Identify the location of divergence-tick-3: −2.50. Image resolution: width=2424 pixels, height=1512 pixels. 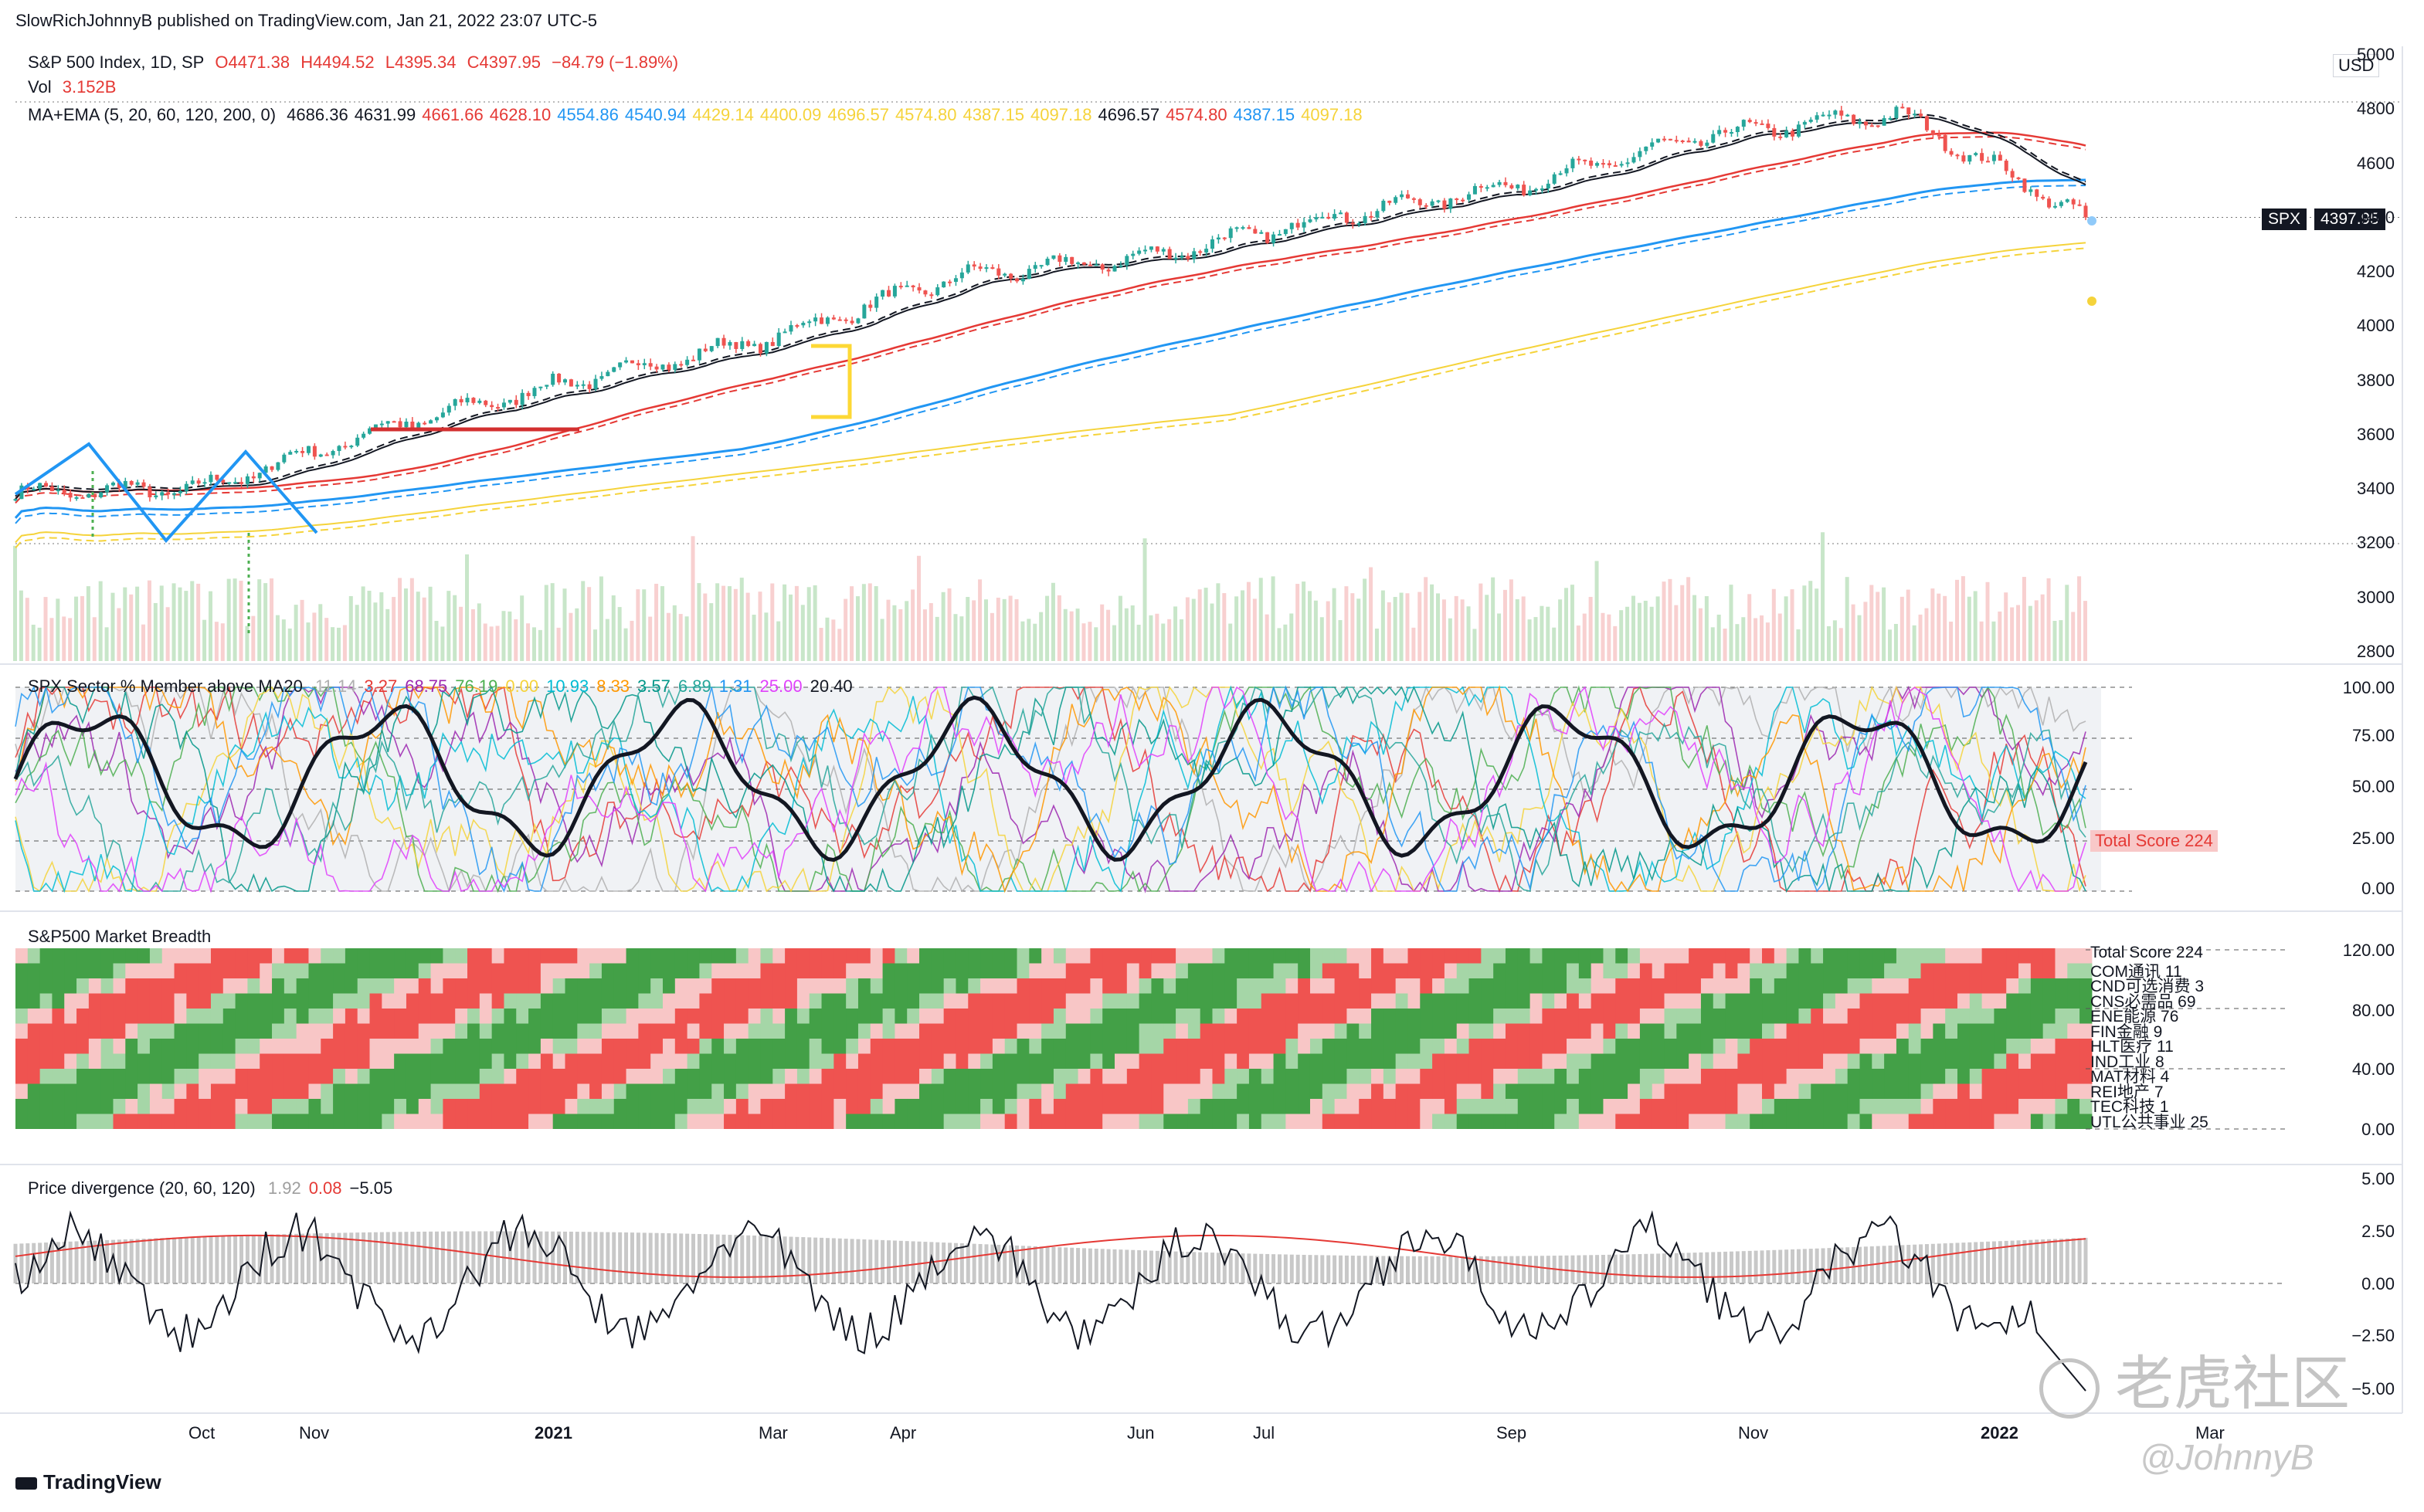
(2373, 1335).